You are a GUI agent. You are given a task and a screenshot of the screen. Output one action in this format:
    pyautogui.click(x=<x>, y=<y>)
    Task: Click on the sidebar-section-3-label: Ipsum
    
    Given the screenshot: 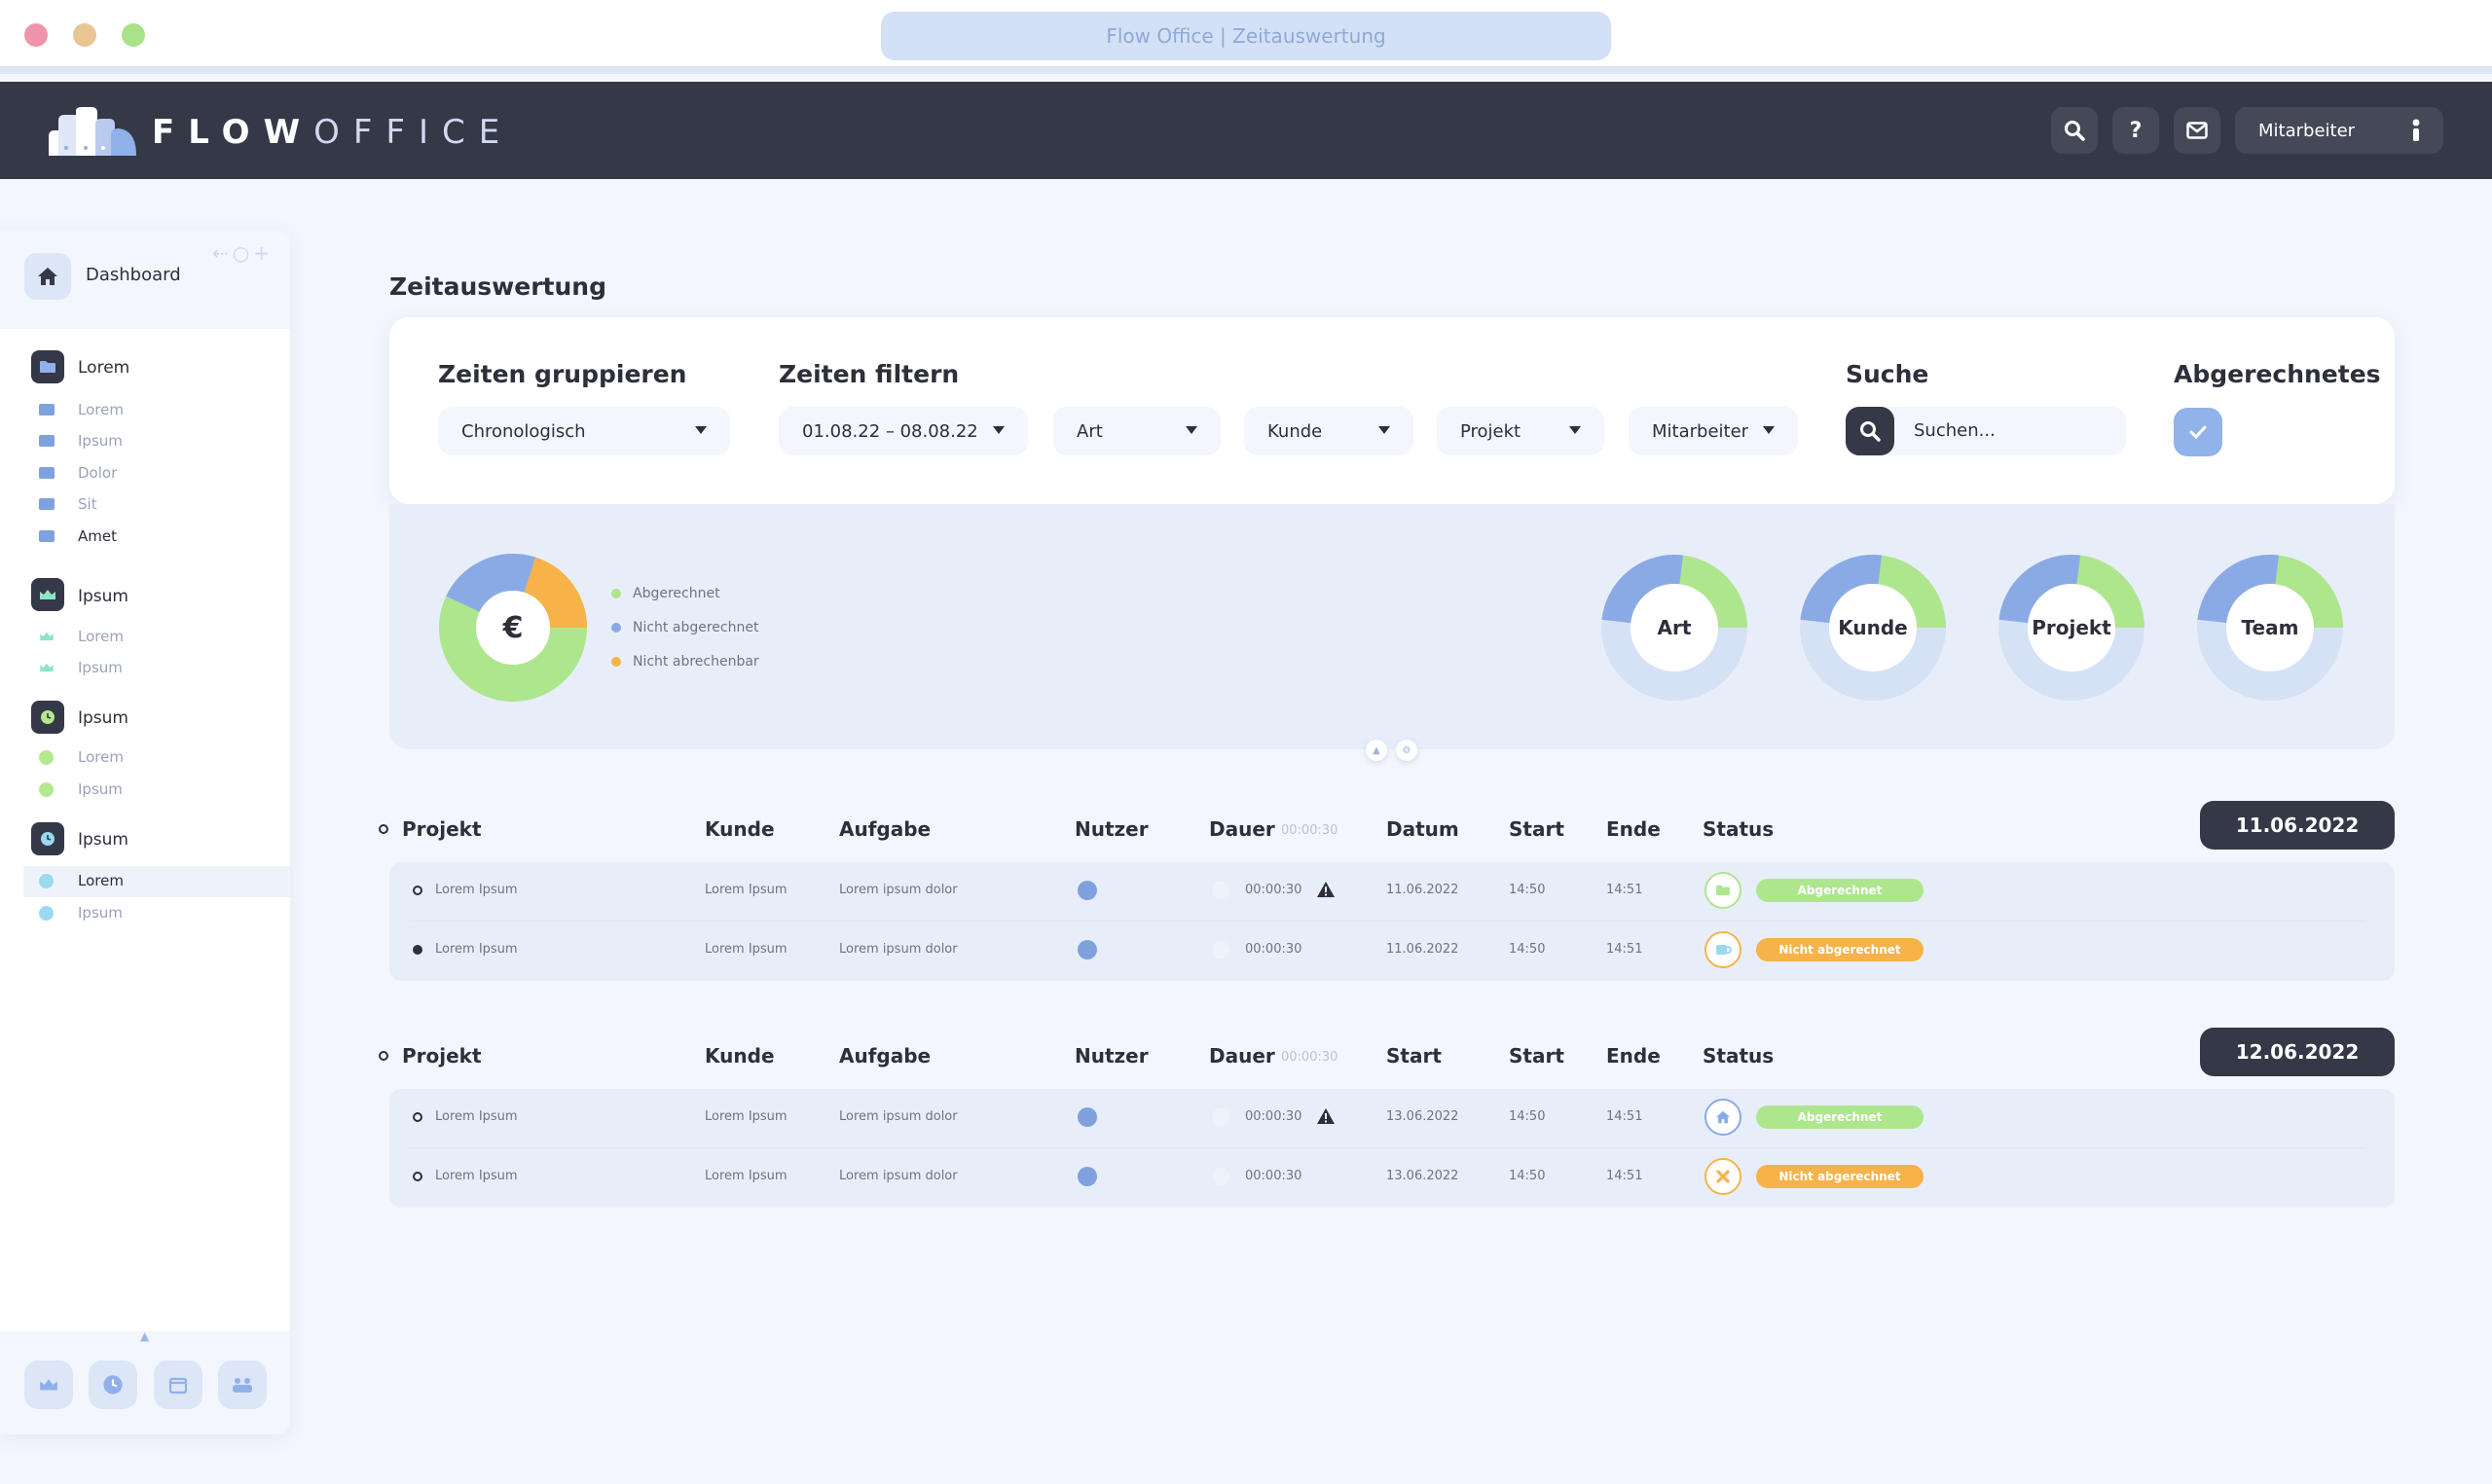 What is the action you would take?
    pyautogui.click(x=103, y=718)
    